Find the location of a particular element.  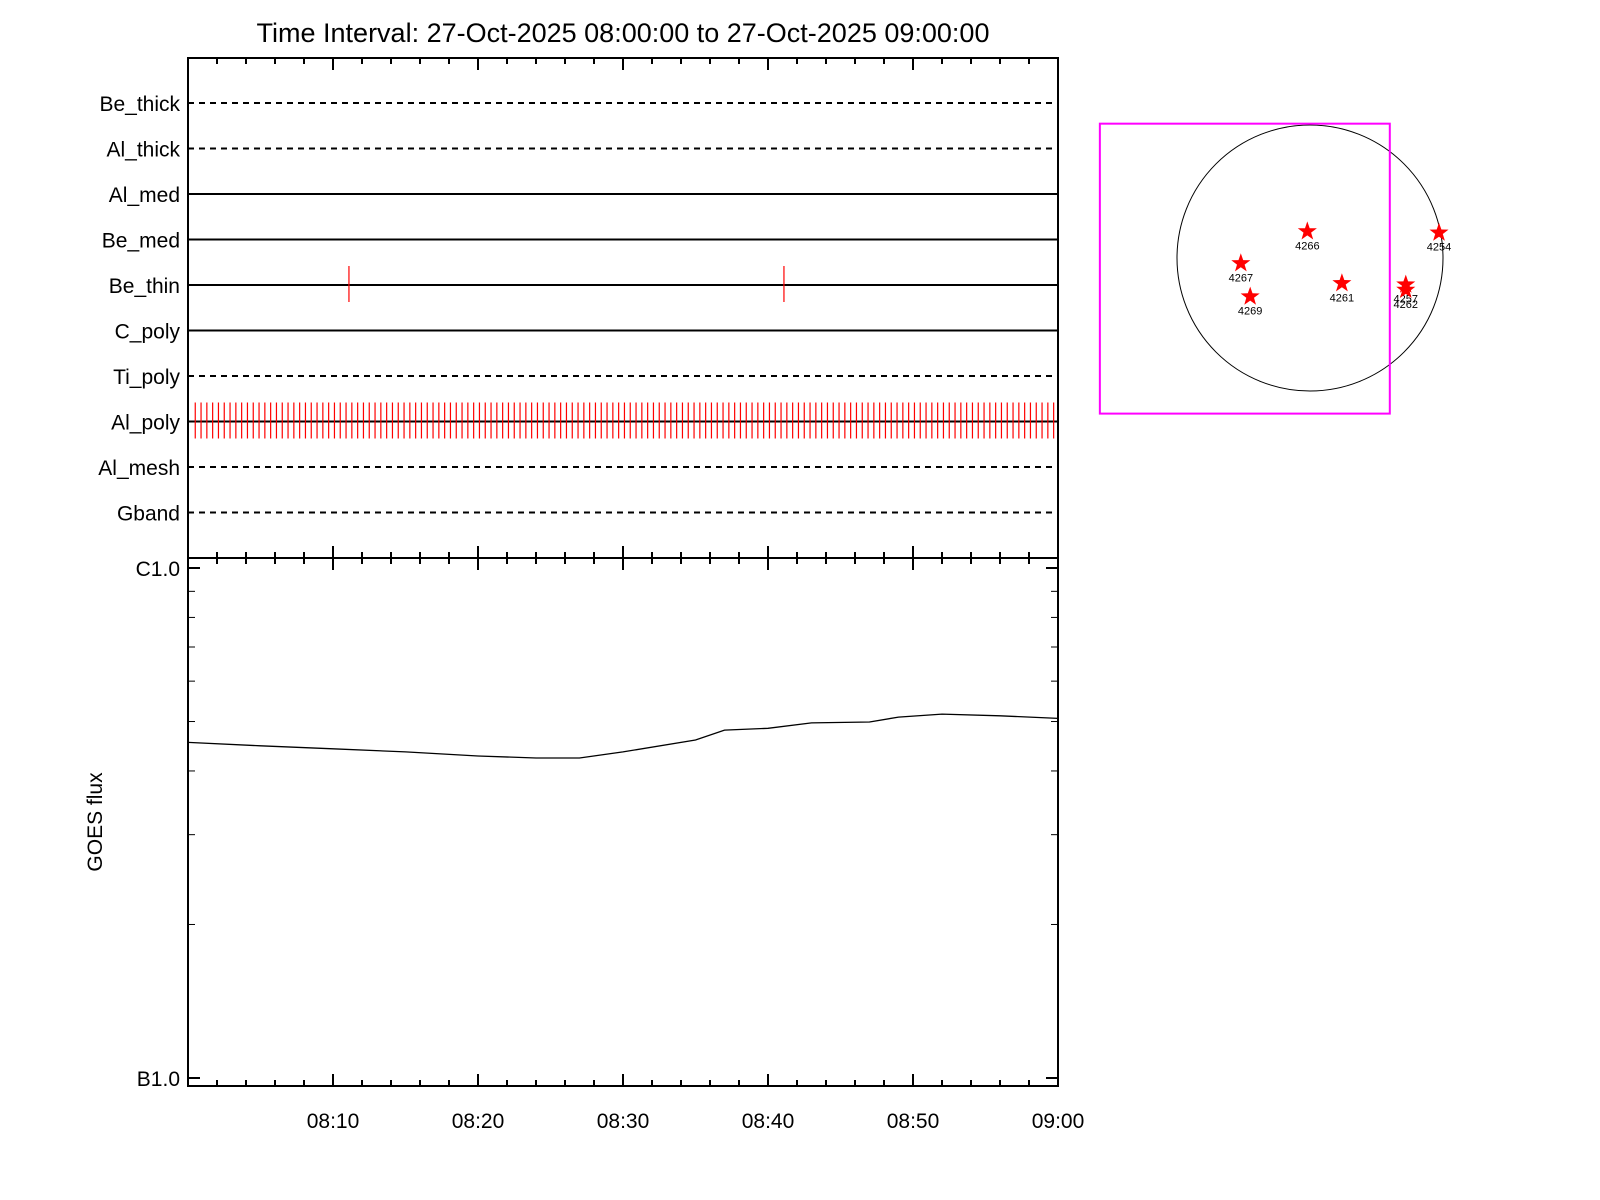

filter-label: Al_mesh is located at coordinates (139, 468).